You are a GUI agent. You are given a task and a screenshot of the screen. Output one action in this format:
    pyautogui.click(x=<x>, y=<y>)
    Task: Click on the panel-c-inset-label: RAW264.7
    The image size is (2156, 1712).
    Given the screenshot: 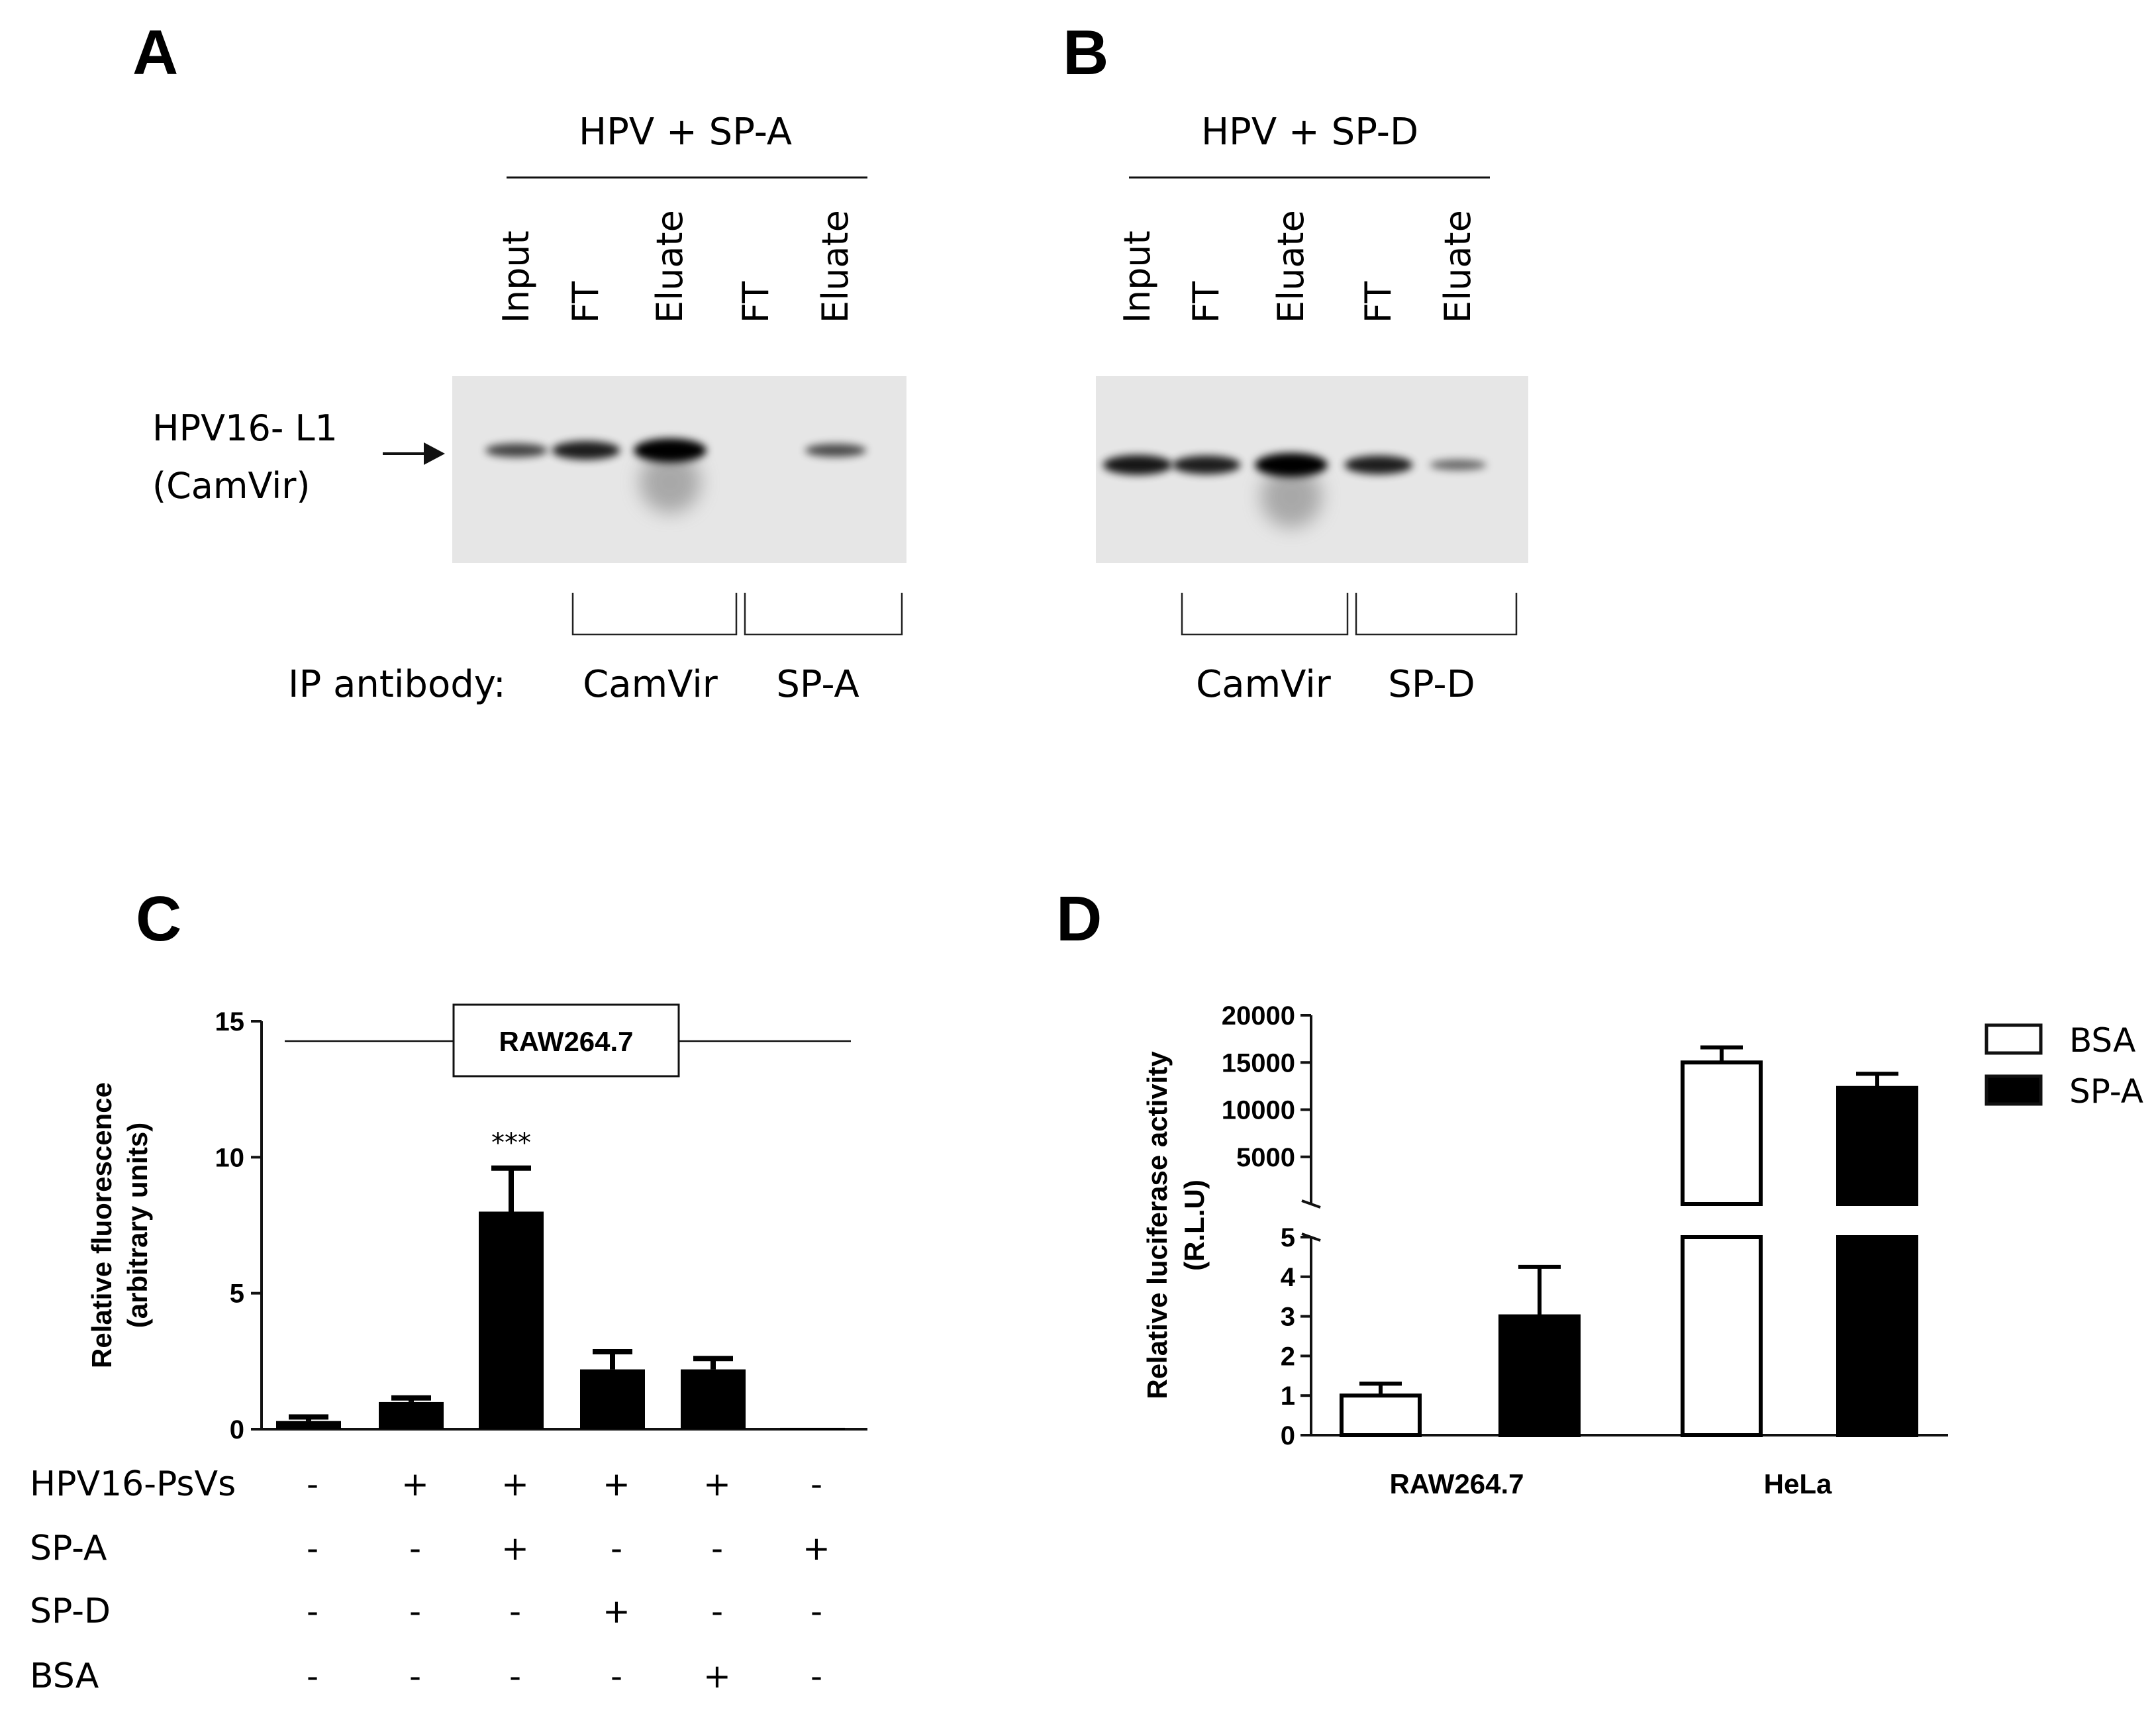 What is the action you would take?
    pyautogui.click(x=566, y=1041)
    